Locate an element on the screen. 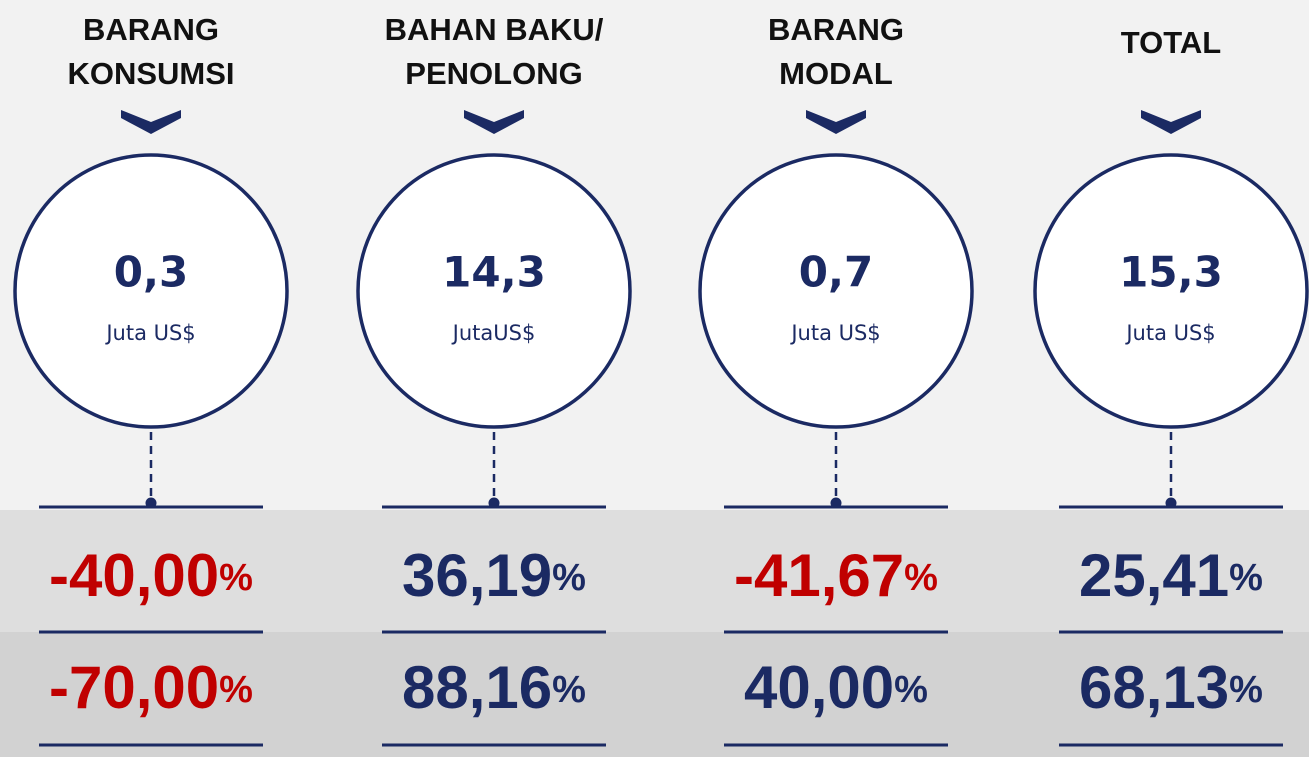 The width and height of the screenshot is (1309, 757). percent-change: -70,00% is located at coordinates (151, 687).